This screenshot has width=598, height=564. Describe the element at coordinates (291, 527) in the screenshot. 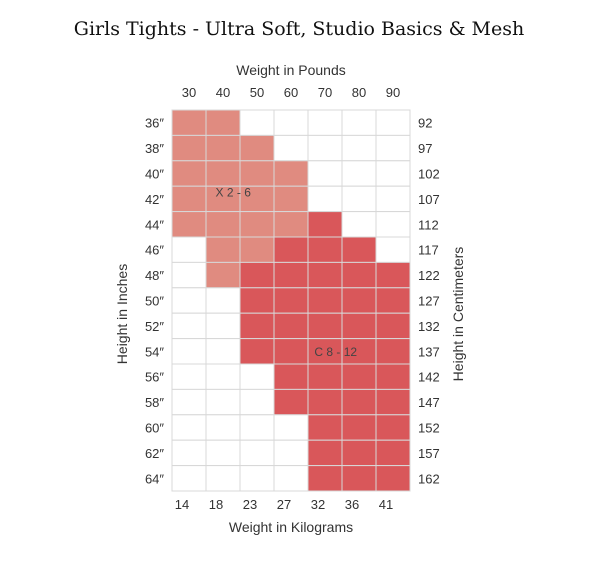

I see `bottom-axis-label: Weight in Kilograms` at that location.